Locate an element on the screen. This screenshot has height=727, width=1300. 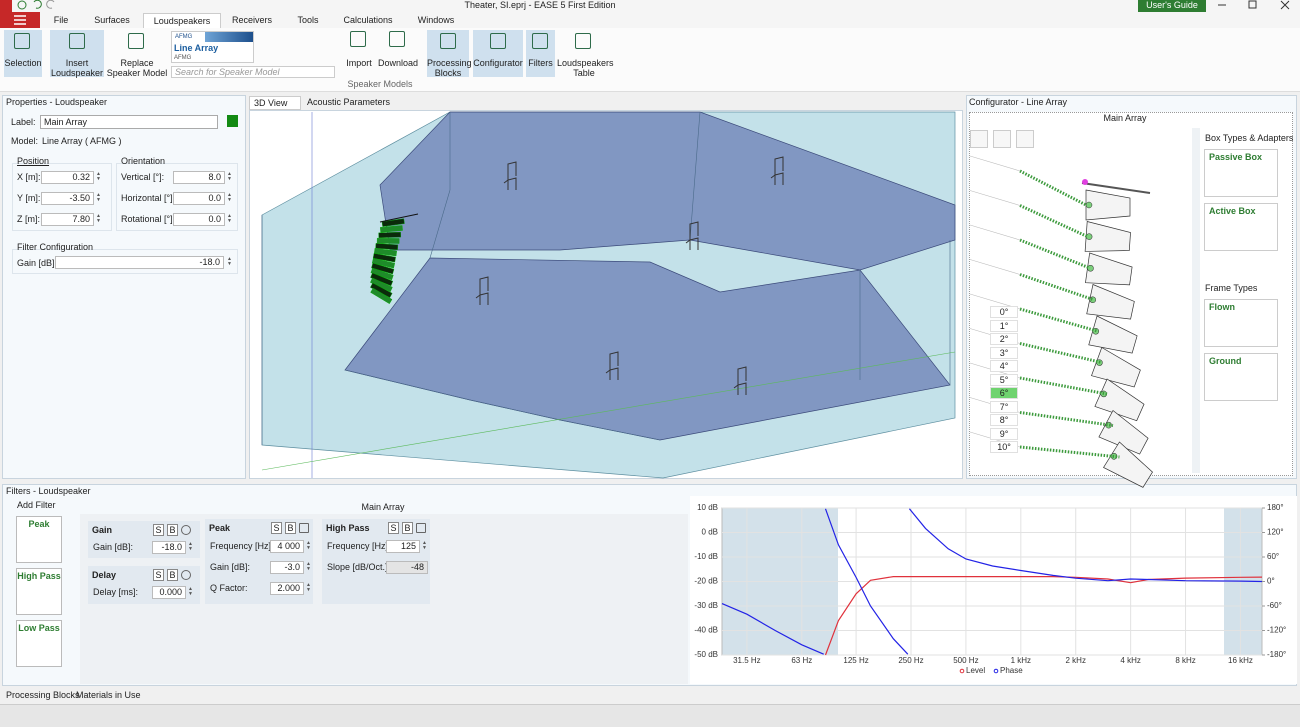
users-guide-button: User's Guide is located at coordinates (1172, 6).